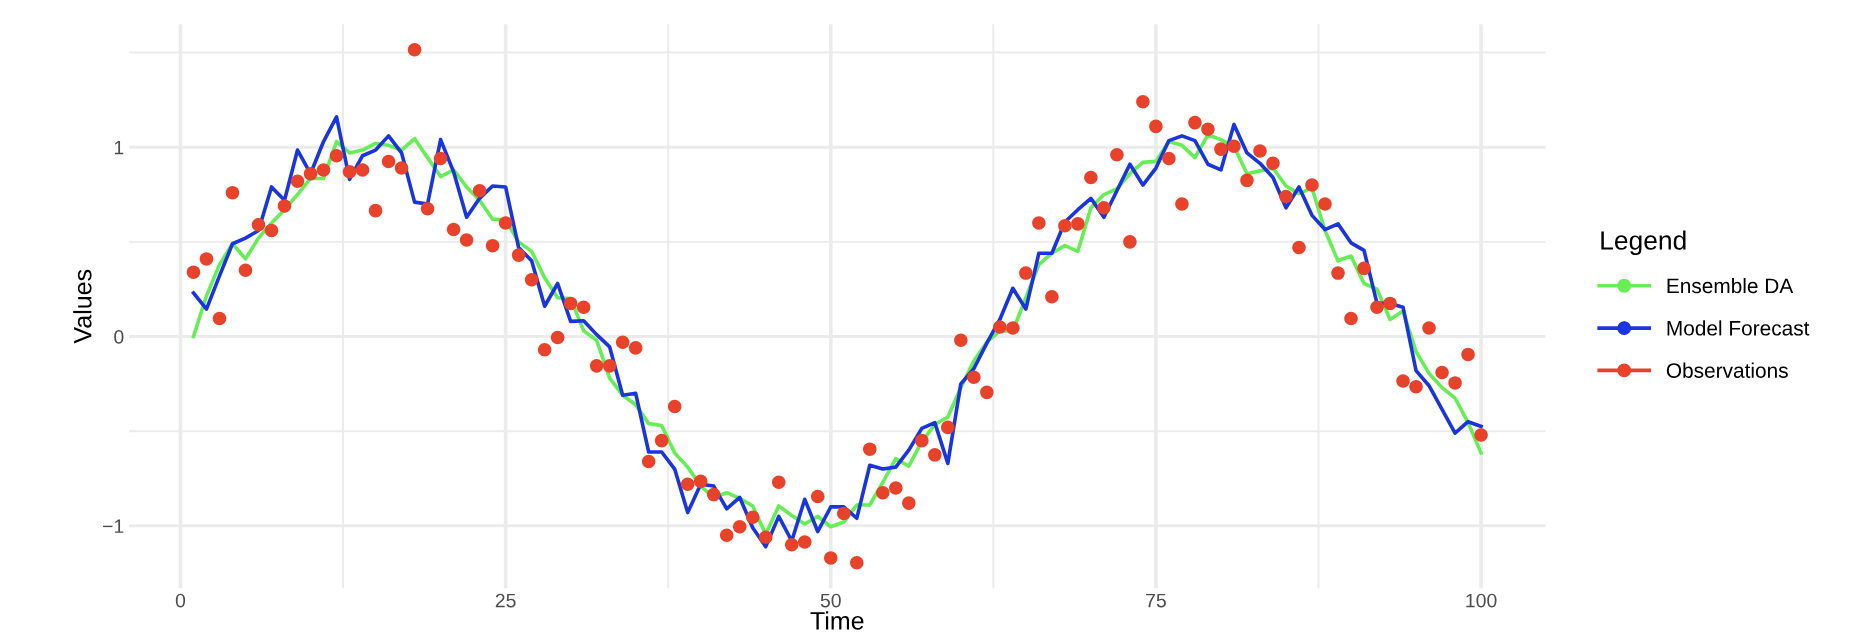 The image size is (1871, 636). I want to click on legend-title: Legend, so click(1643, 243).